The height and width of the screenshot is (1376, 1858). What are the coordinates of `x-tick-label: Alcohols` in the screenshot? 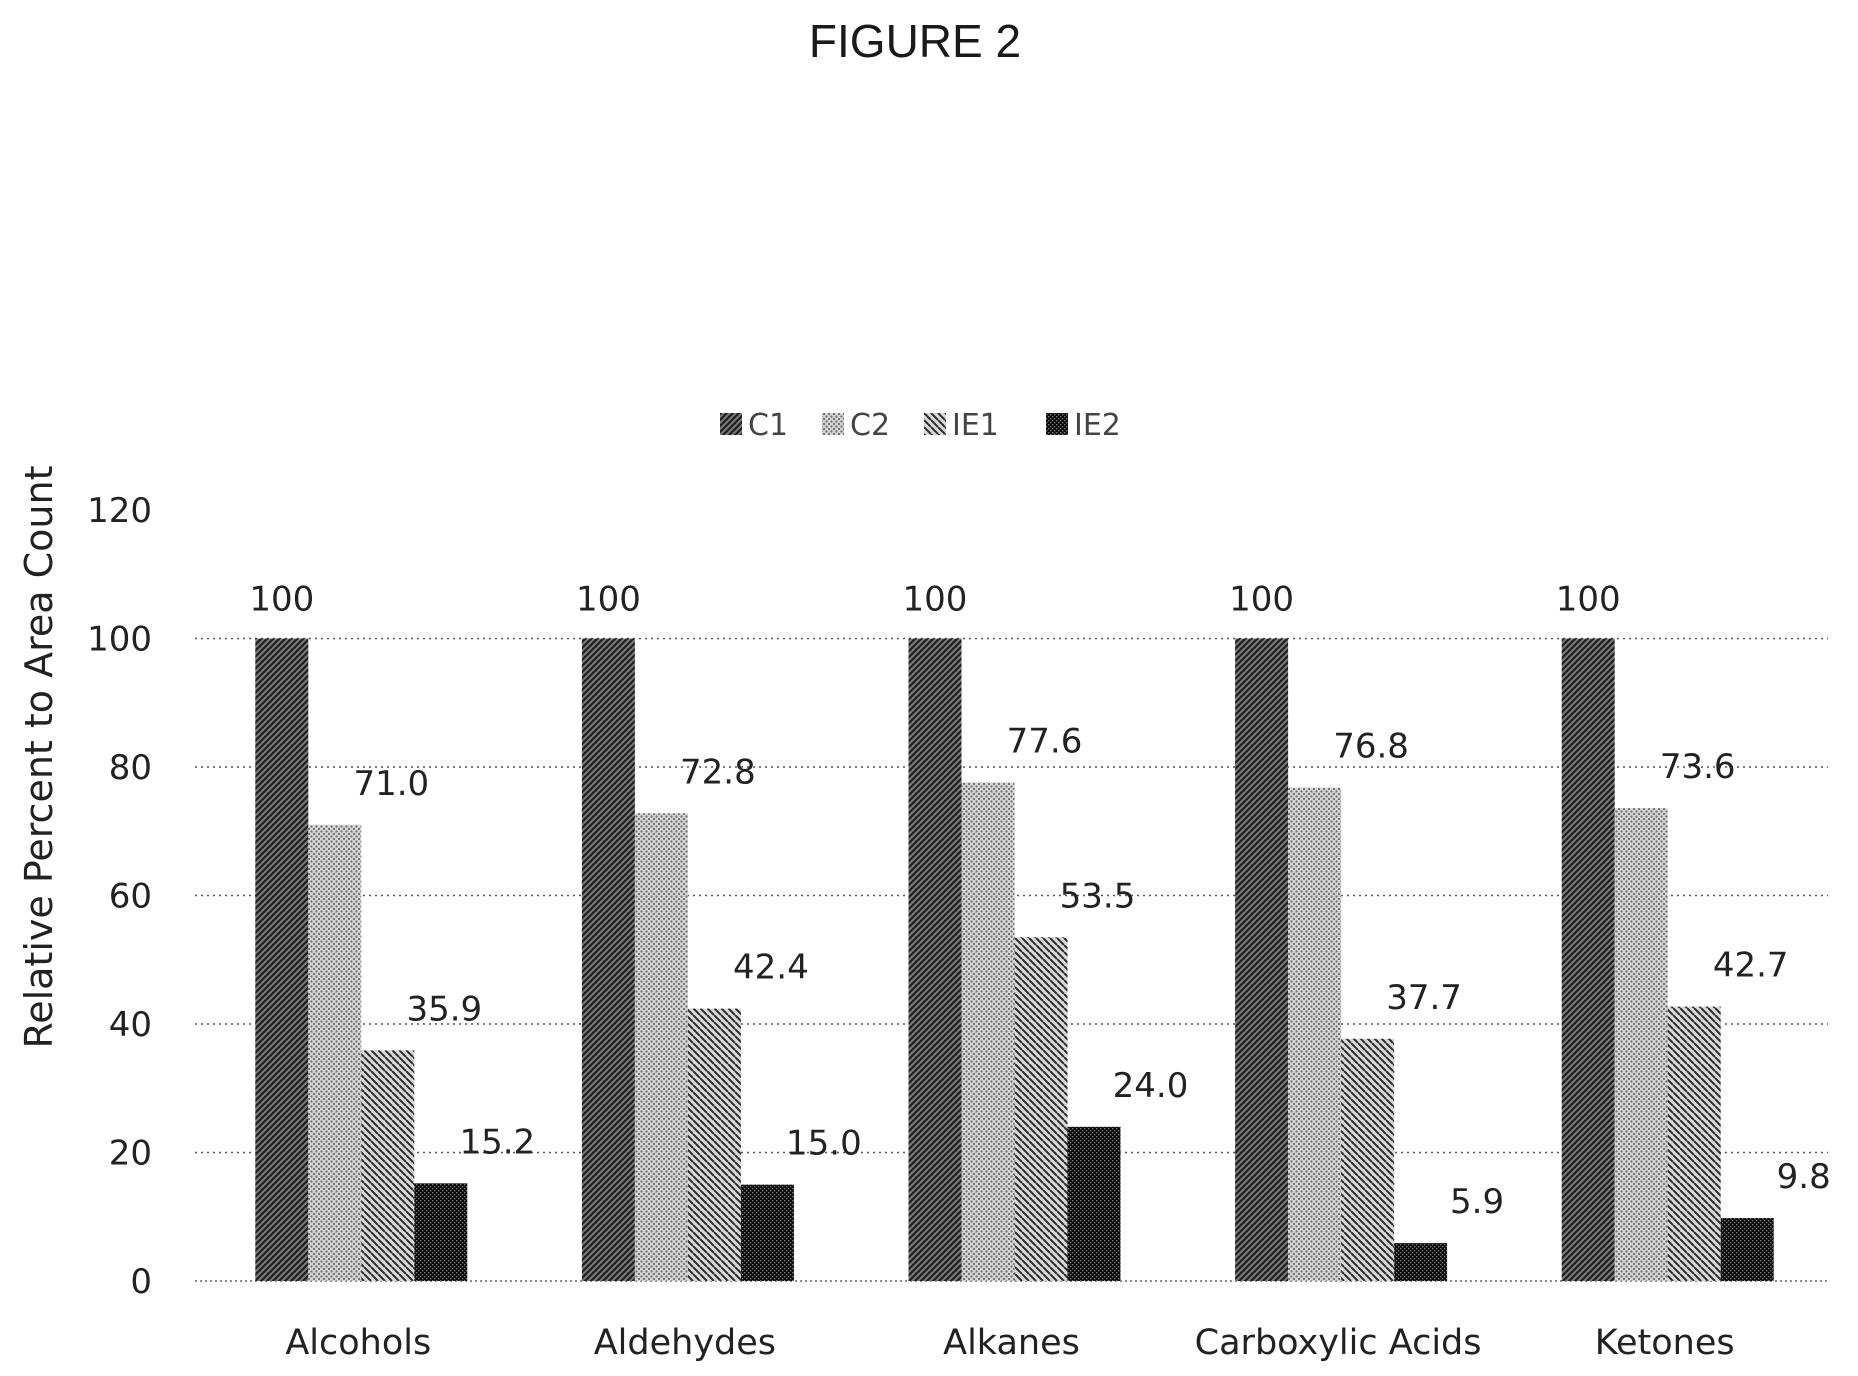 It's located at (358, 1343).